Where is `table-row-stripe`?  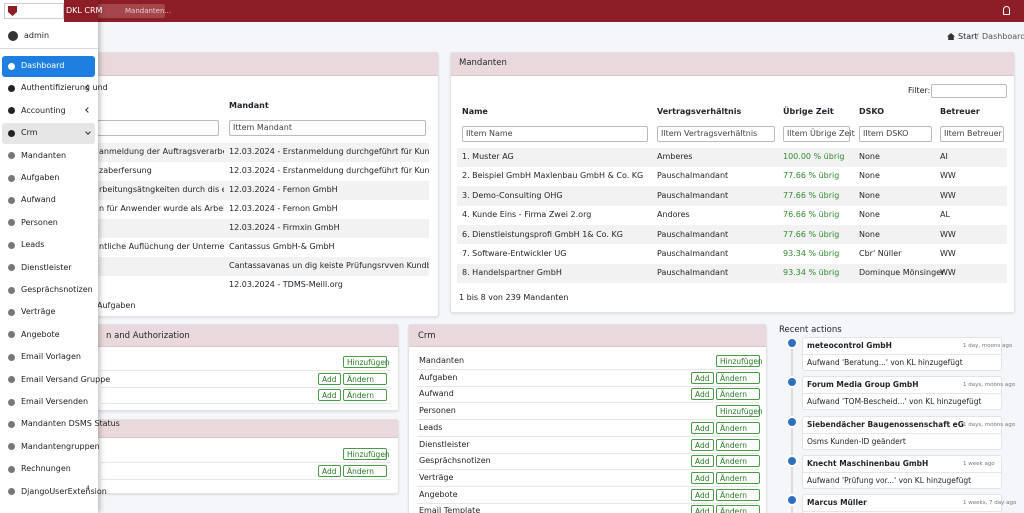
table-row-stripe is located at coordinates (732, 157).